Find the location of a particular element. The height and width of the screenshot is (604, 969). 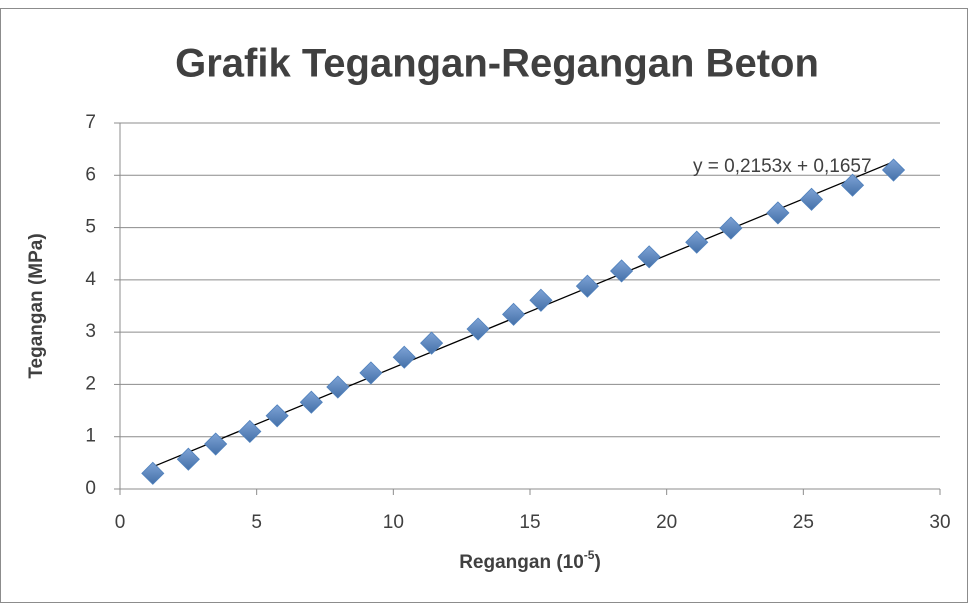

y-tick-label: 5 is located at coordinates (90, 227).